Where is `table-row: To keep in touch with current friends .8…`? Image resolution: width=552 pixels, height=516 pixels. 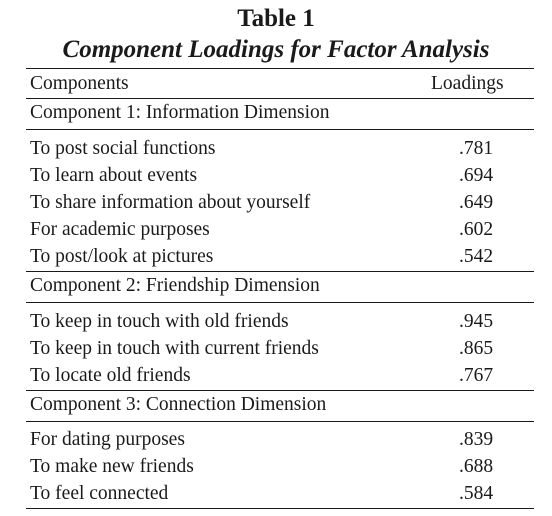 table-row: To keep in touch with current friends .8… is located at coordinates (280, 348).